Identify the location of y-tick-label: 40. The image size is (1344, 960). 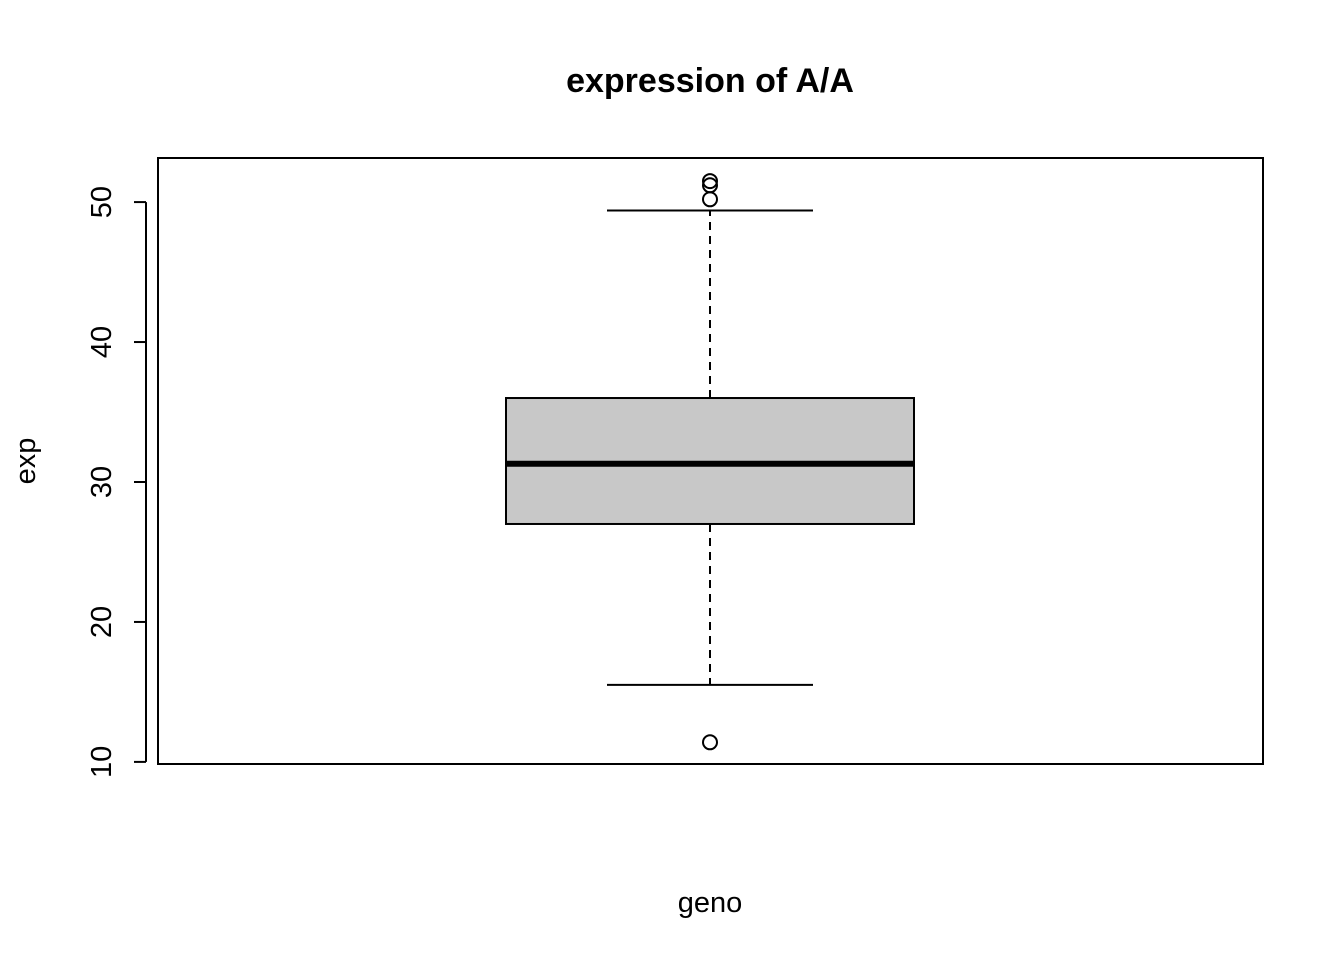
(102, 342).